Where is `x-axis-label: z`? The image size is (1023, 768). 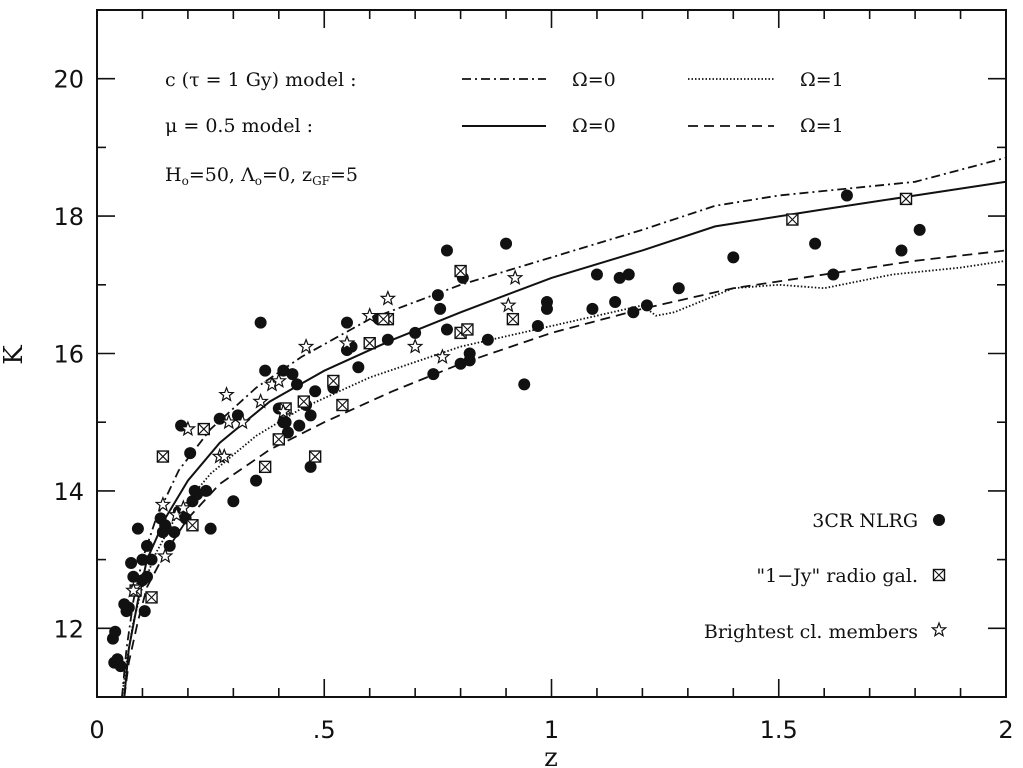
x-axis-label: z is located at coordinates (551, 755).